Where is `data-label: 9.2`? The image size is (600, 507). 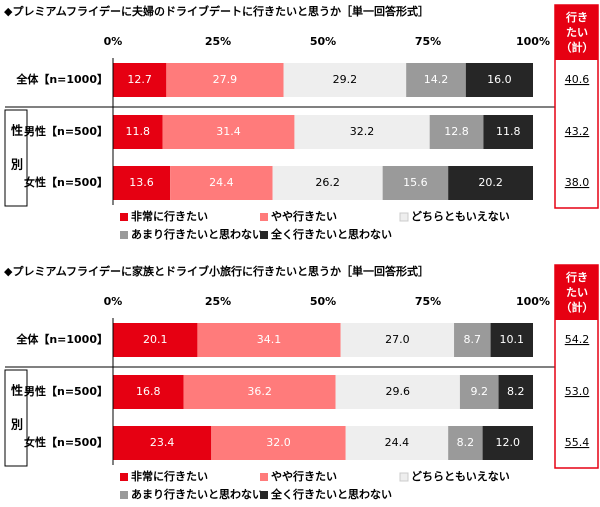 data-label: 9.2 is located at coordinates (479, 391).